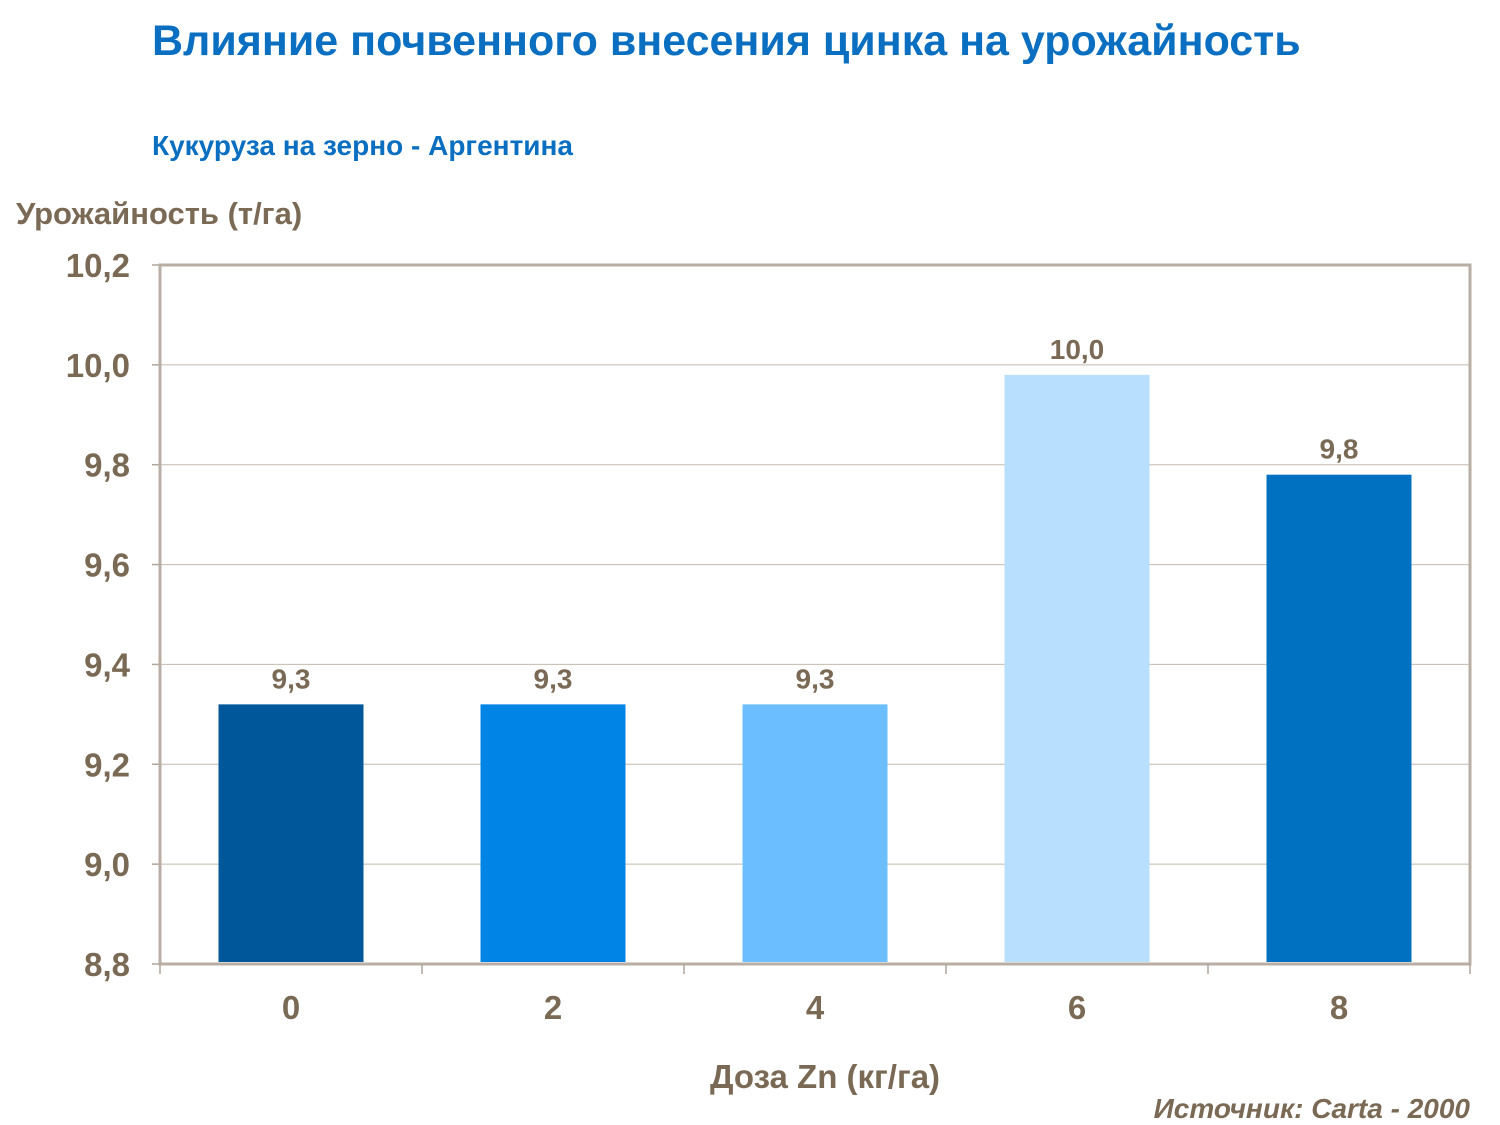  Describe the element at coordinates (159, 213) in the screenshot. I see `y-axis-label: Урожайность (т/га)` at that location.